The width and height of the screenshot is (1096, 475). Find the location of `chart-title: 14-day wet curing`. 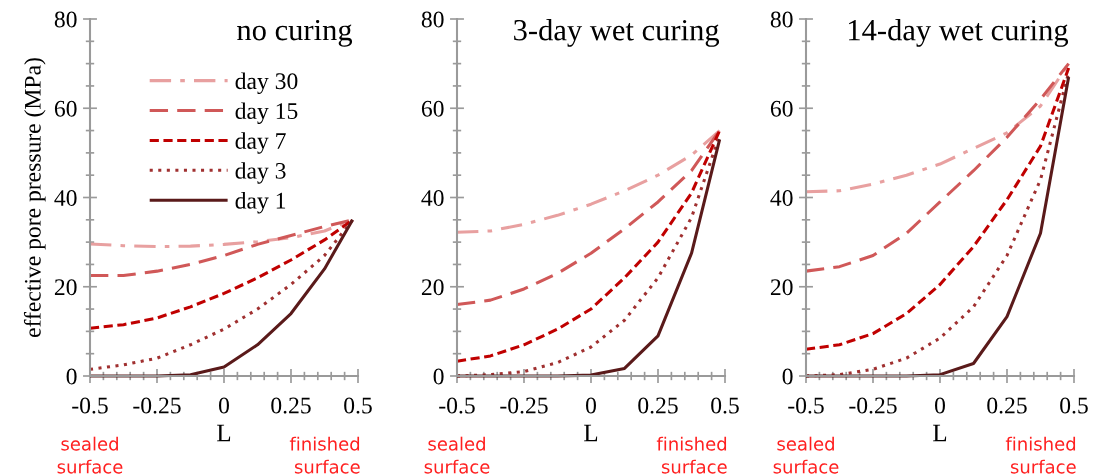

chart-title: 14-day wet curing is located at coordinates (959, 33).